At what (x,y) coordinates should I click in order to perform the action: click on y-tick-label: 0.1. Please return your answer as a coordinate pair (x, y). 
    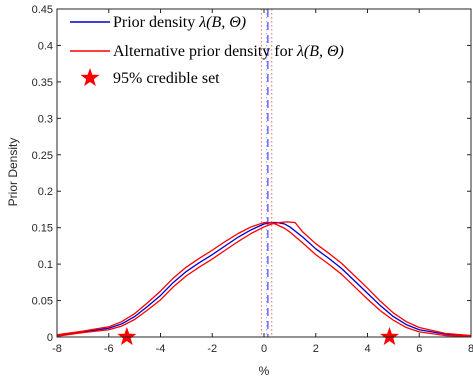
    Looking at the image, I should click on (45, 265).